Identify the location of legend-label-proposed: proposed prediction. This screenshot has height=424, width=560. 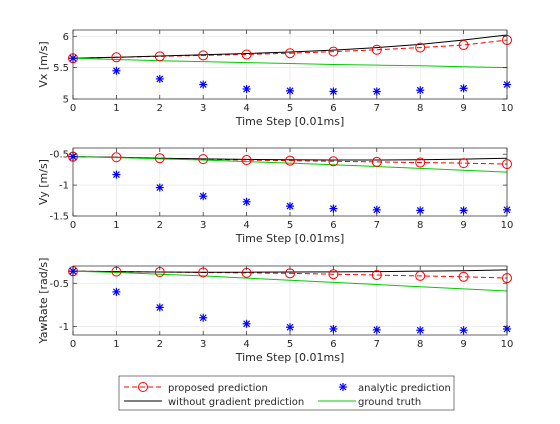
(218, 388).